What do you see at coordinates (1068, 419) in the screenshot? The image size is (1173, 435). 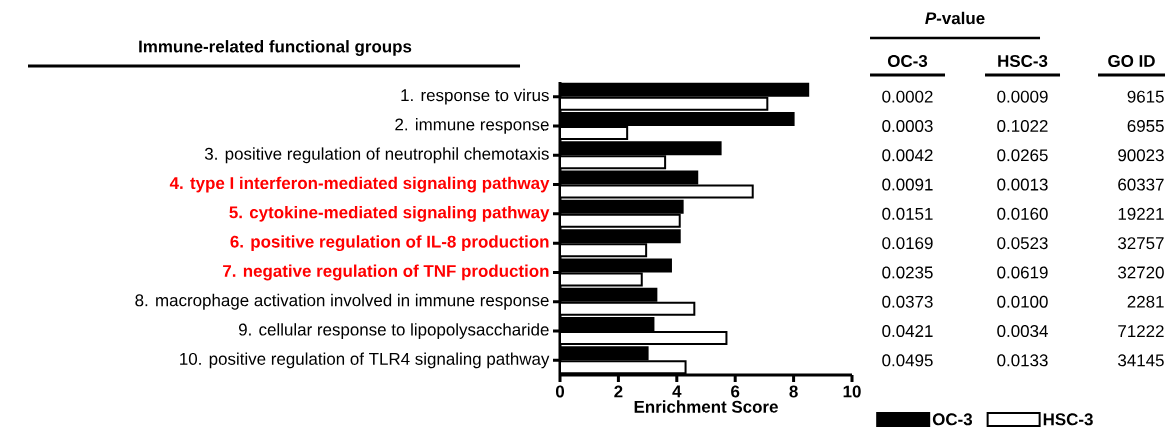 I see `legend-label: HSC-3` at bounding box center [1068, 419].